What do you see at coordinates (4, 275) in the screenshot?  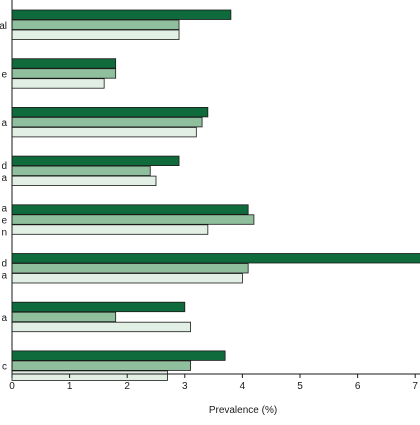 I see `category-label-6-line-2: a` at bounding box center [4, 275].